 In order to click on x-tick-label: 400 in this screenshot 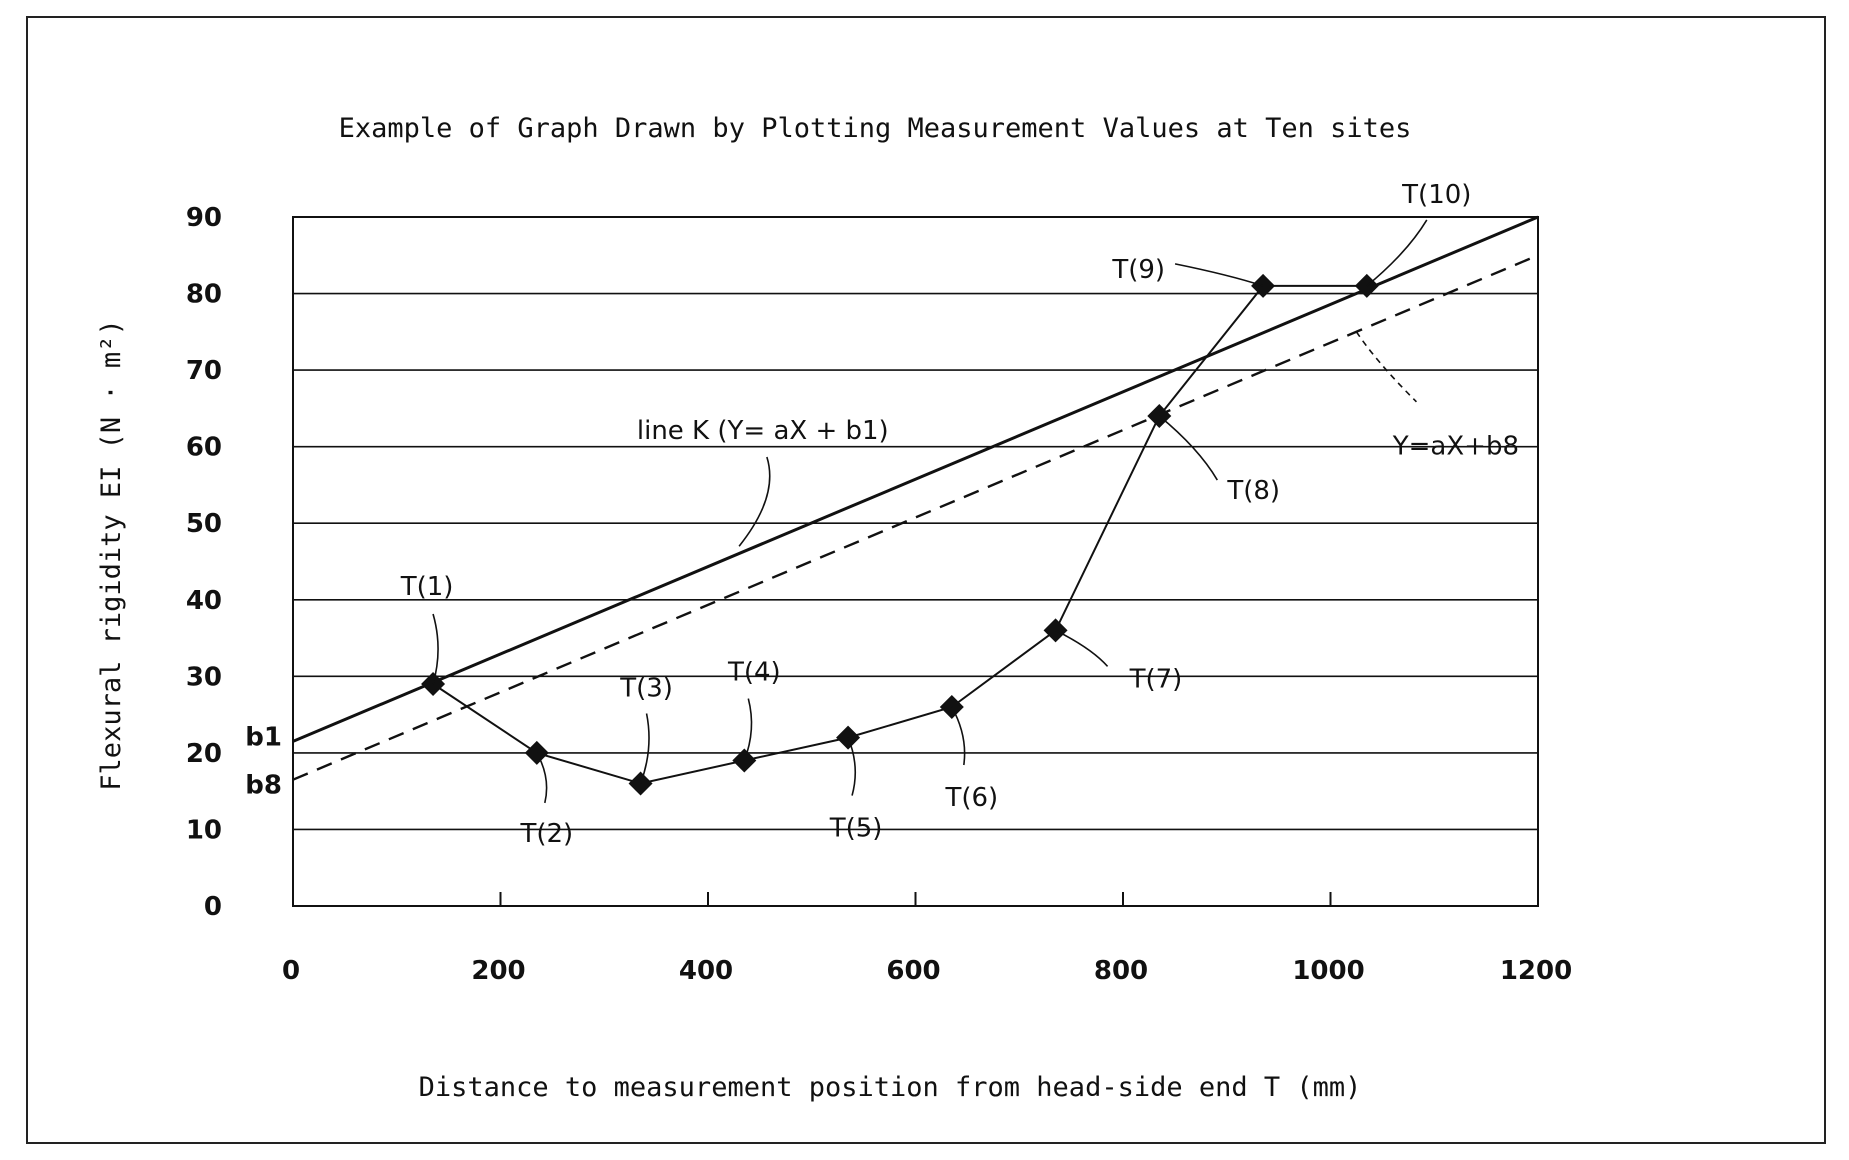, I will do `click(706, 971)`.